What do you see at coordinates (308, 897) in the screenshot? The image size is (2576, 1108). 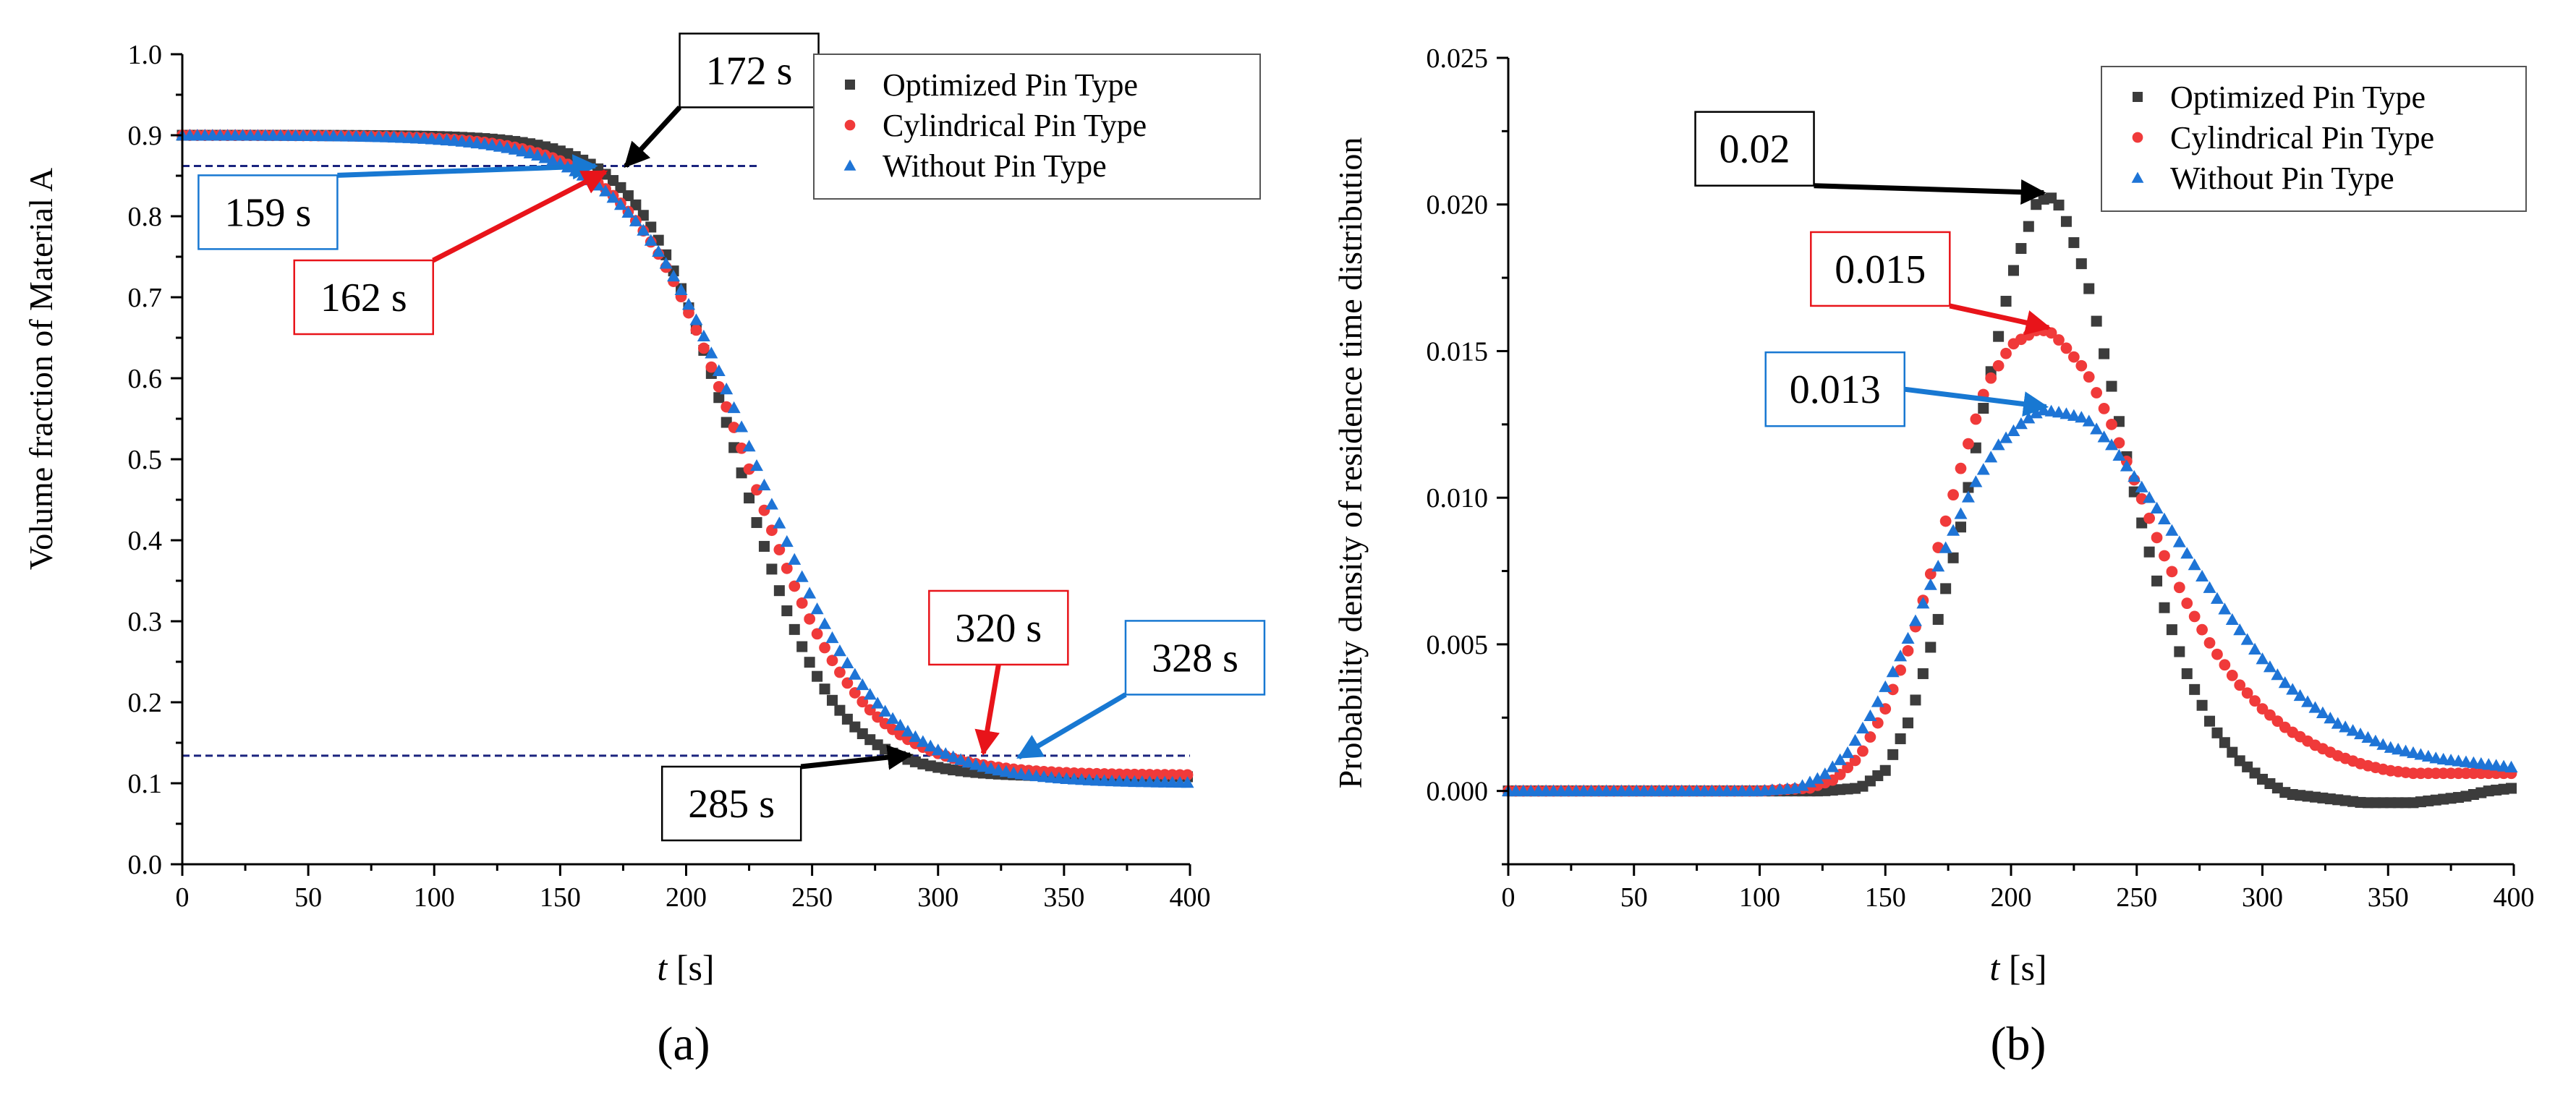 I see `chart-a-x-tick-label: 50` at bounding box center [308, 897].